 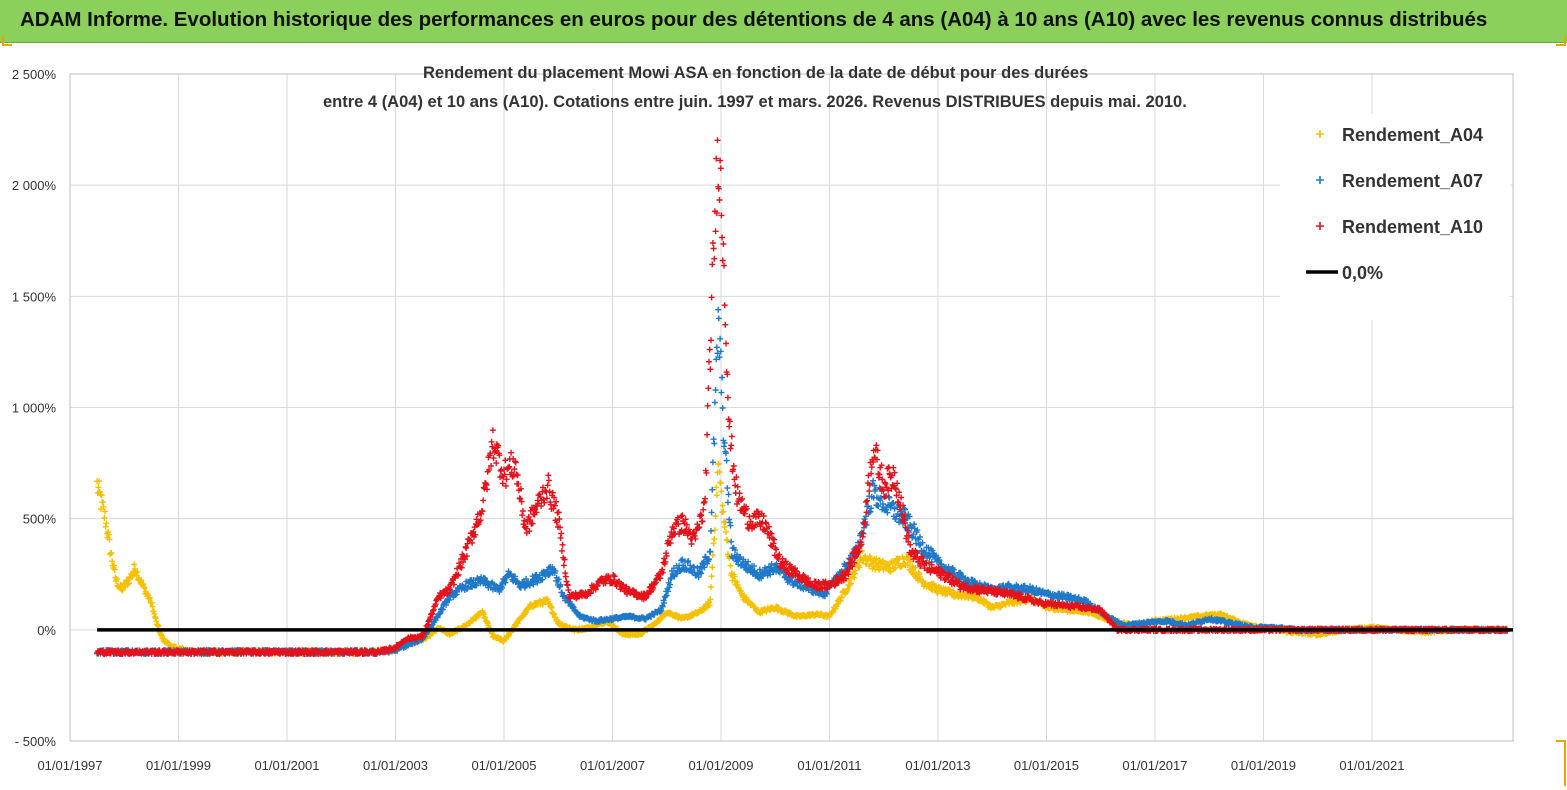 What do you see at coordinates (178, 765) in the screenshot?
I see `x-tick-label: 01/01/1999` at bounding box center [178, 765].